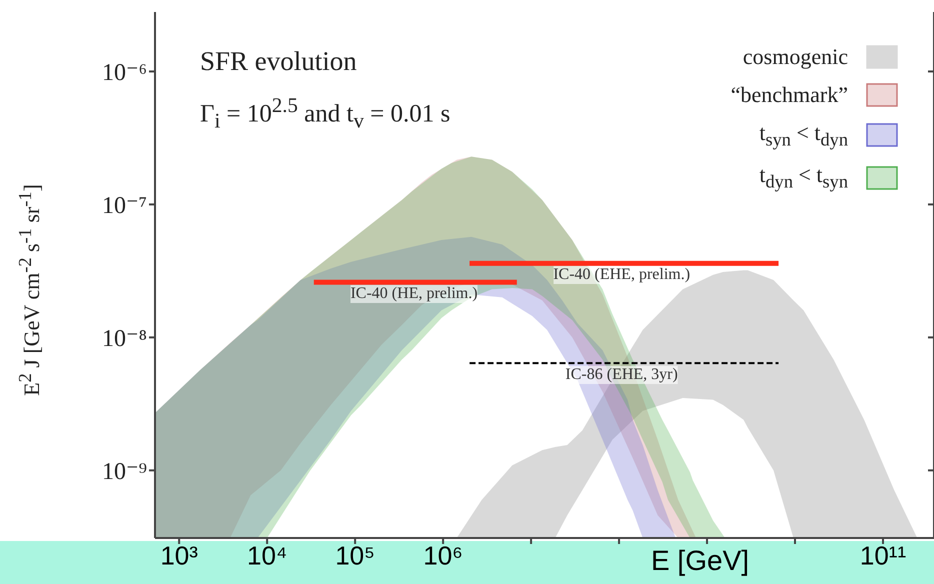  What do you see at coordinates (795, 57) in the screenshot?
I see `legend-label: cosmogenic` at bounding box center [795, 57].